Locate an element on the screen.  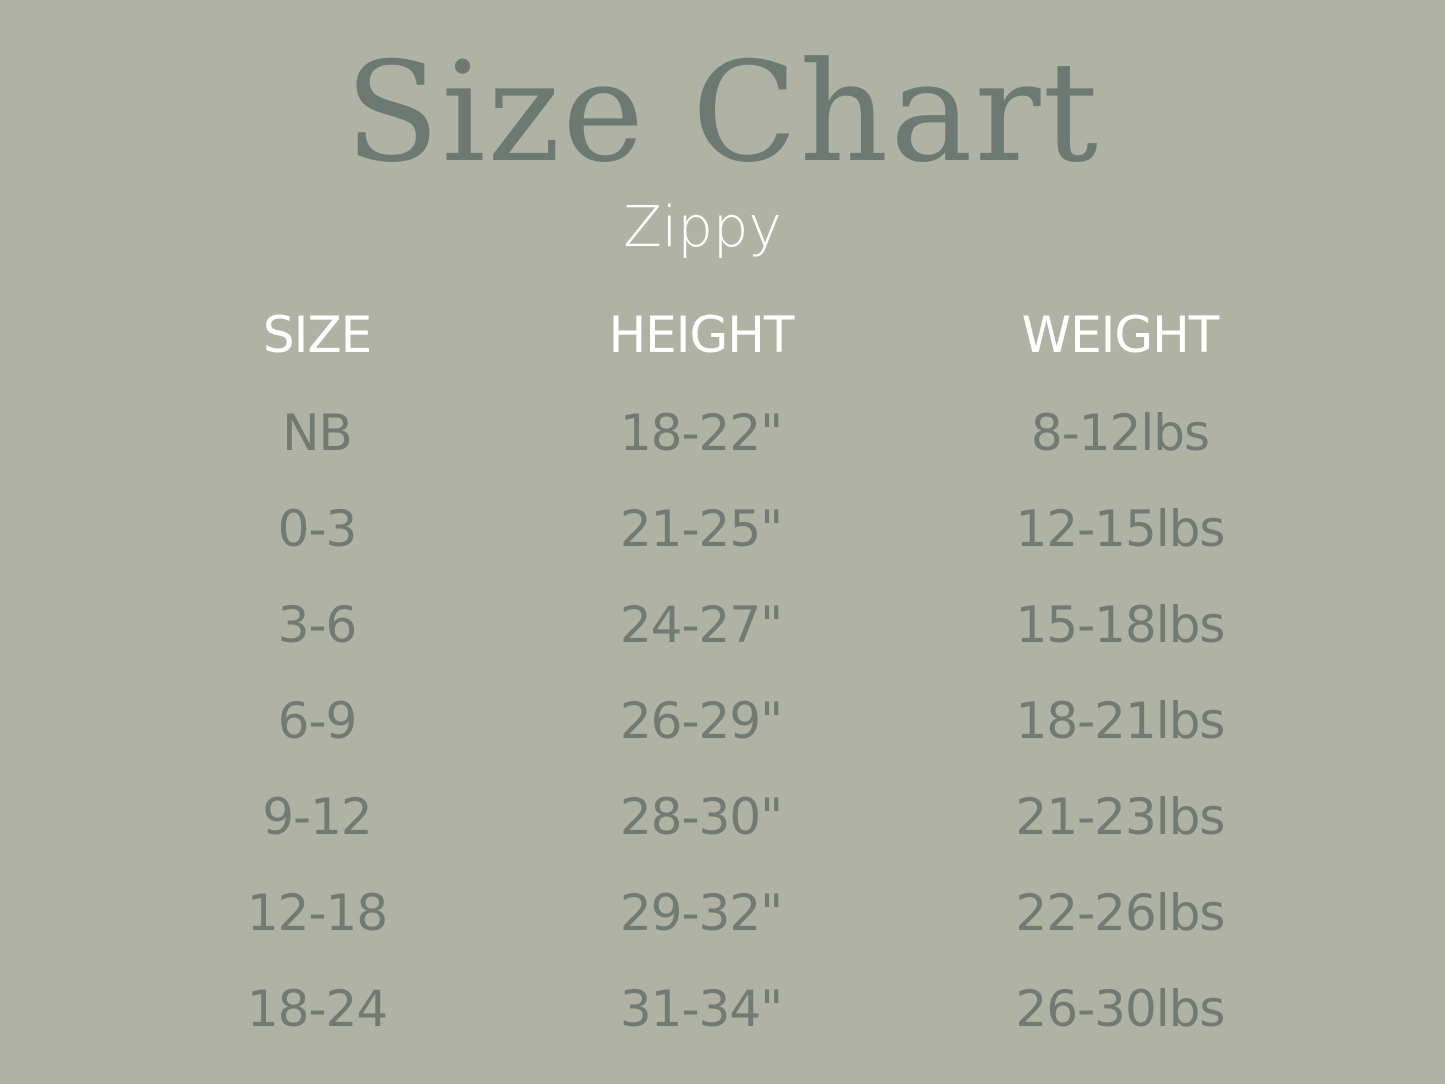
cell-height: 24-27" is located at coordinates (701, 625).